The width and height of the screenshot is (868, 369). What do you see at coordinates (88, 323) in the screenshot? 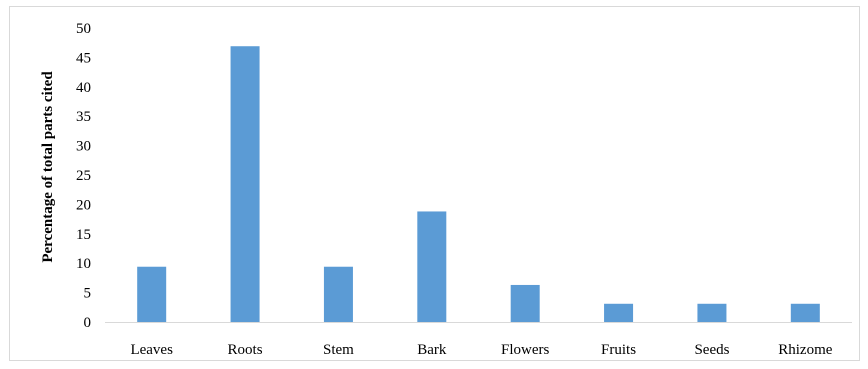
I see `y-tick-label: 0` at bounding box center [88, 323].